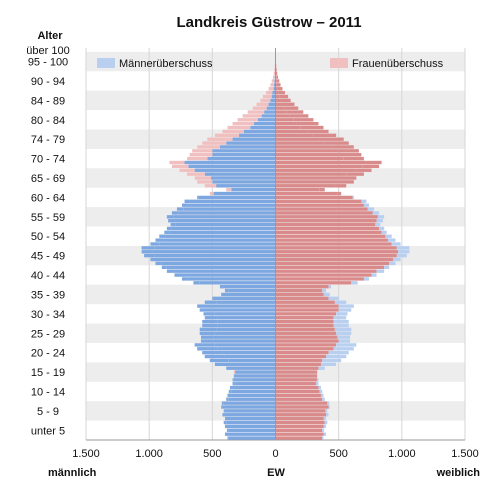 Image resolution: width=500 pixels, height=495 pixels. I want to click on x-tick-label: 1.000, so click(402, 454).